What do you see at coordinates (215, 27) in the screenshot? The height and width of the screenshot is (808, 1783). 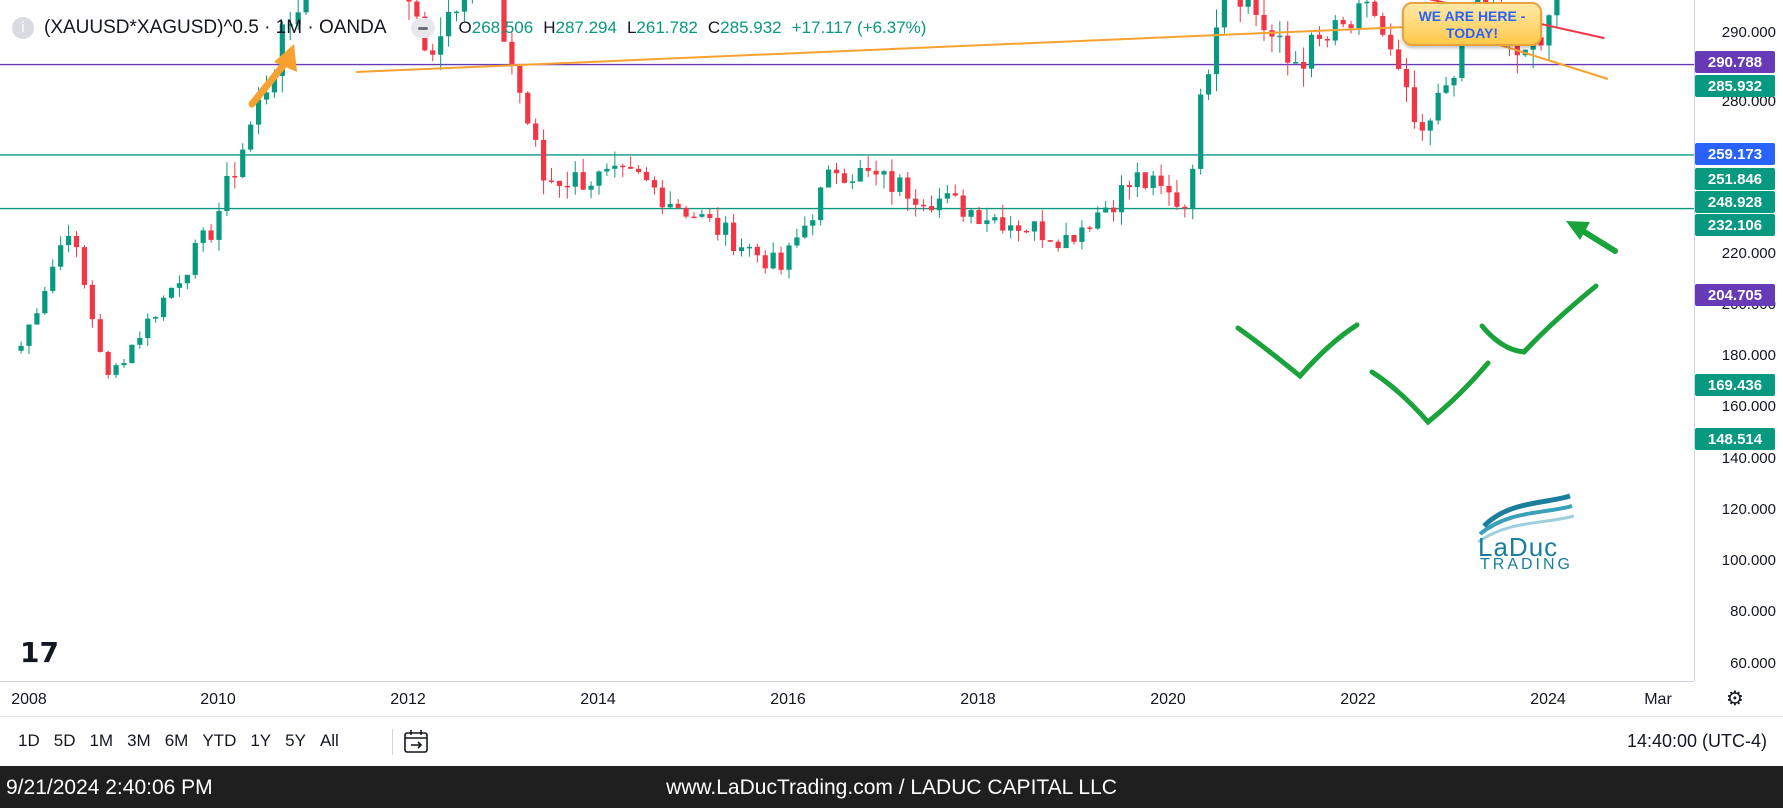 I see `symbol-title: (XAUUSD*XAGUSD)^0.5 · 1M · OANDA` at bounding box center [215, 27].